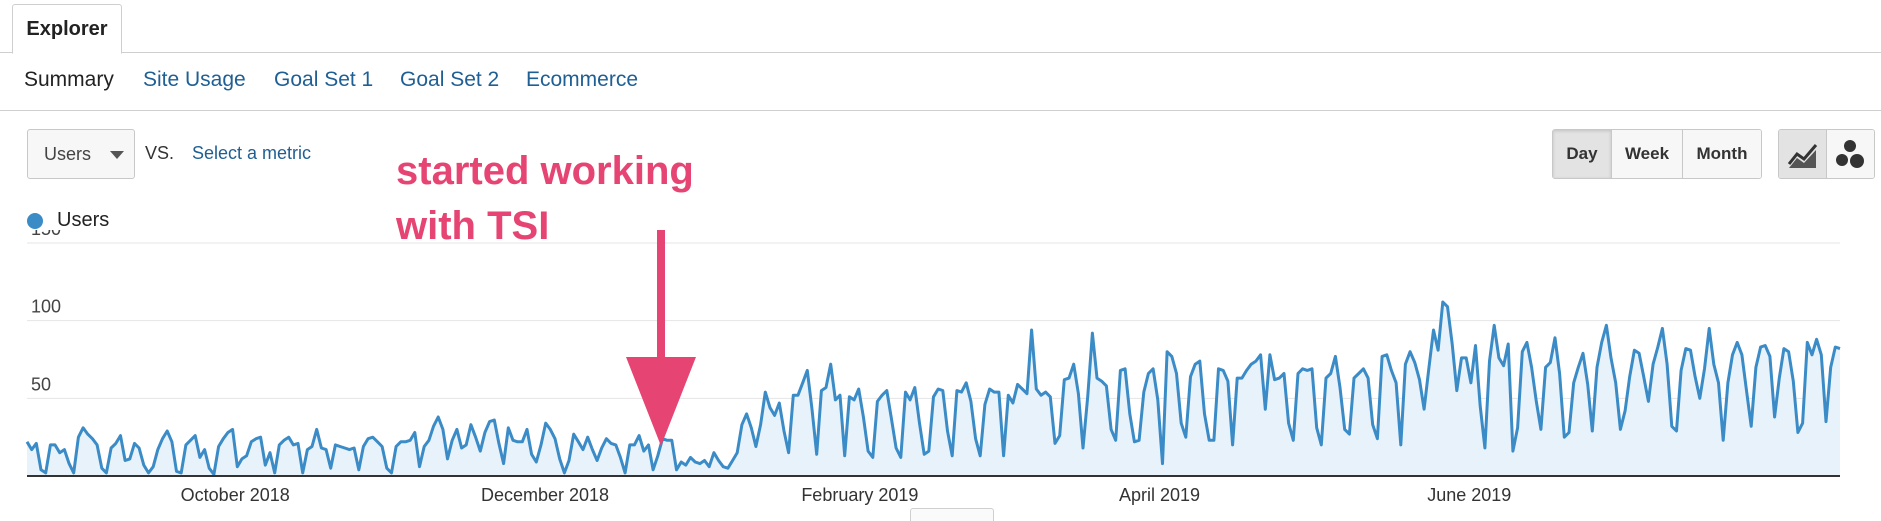 The width and height of the screenshot is (1881, 521). I want to click on vs-label: VS., so click(160, 153).